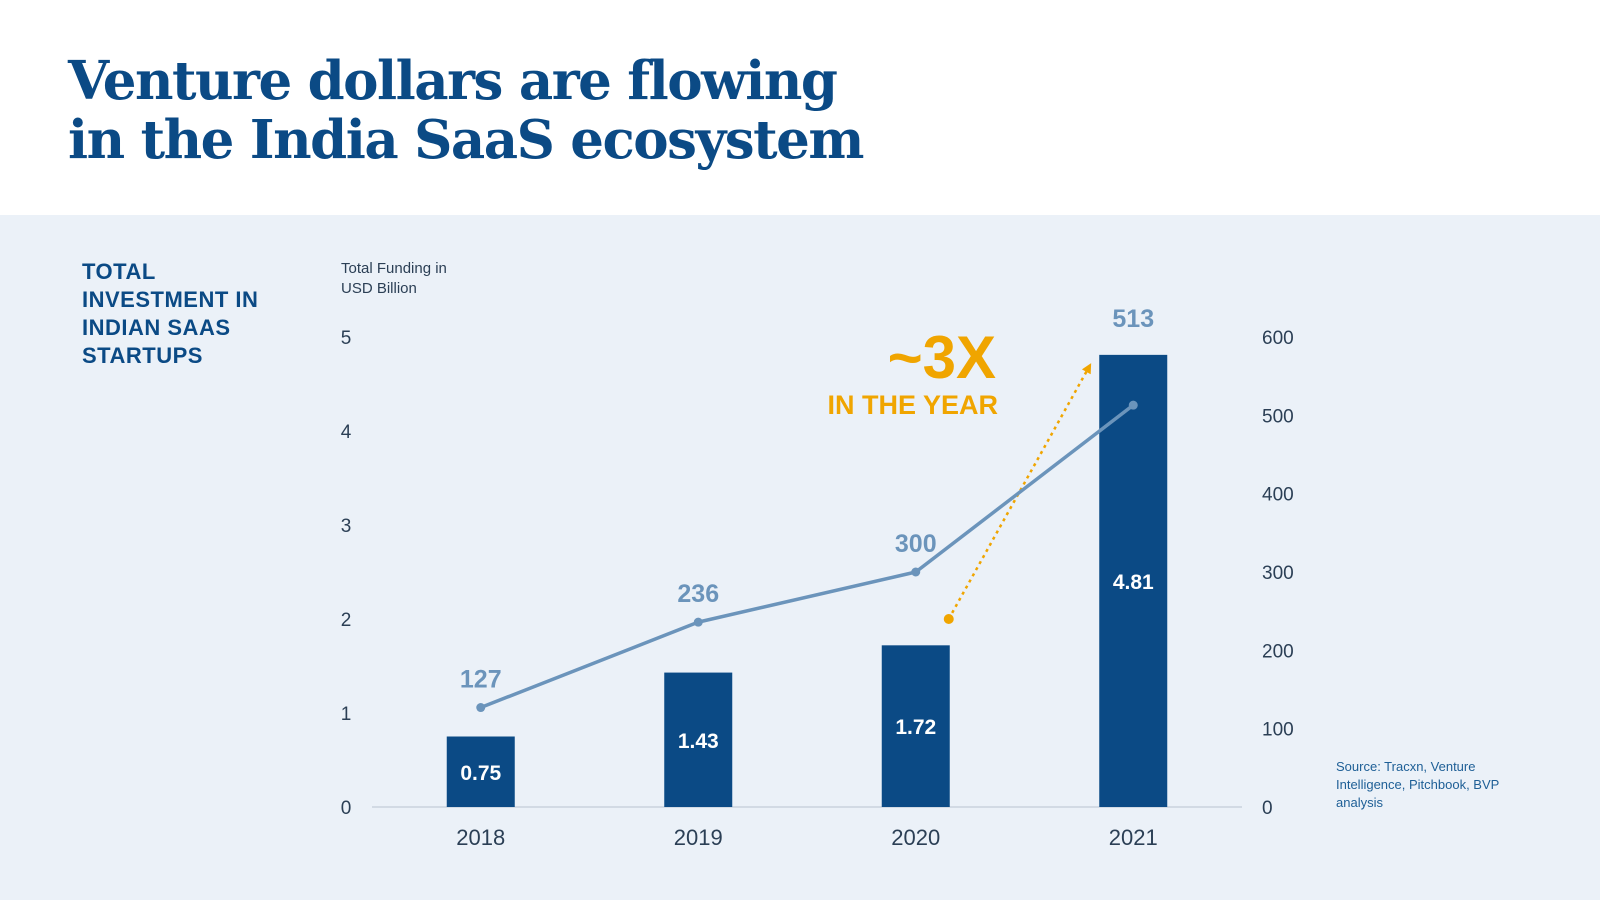 The height and width of the screenshot is (900, 1600). I want to click on bar-value-label: 1.72, so click(915, 727).